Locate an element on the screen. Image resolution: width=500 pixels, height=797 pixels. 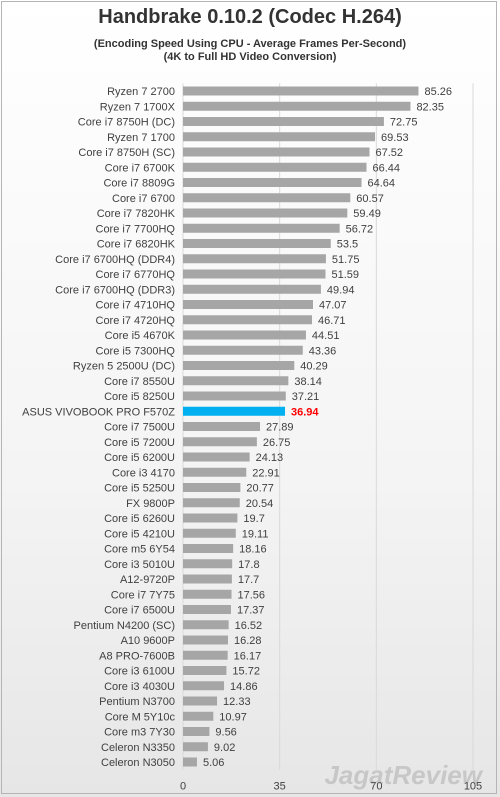
category-label: Pentium N4200 (SC) is located at coordinates (125, 626).